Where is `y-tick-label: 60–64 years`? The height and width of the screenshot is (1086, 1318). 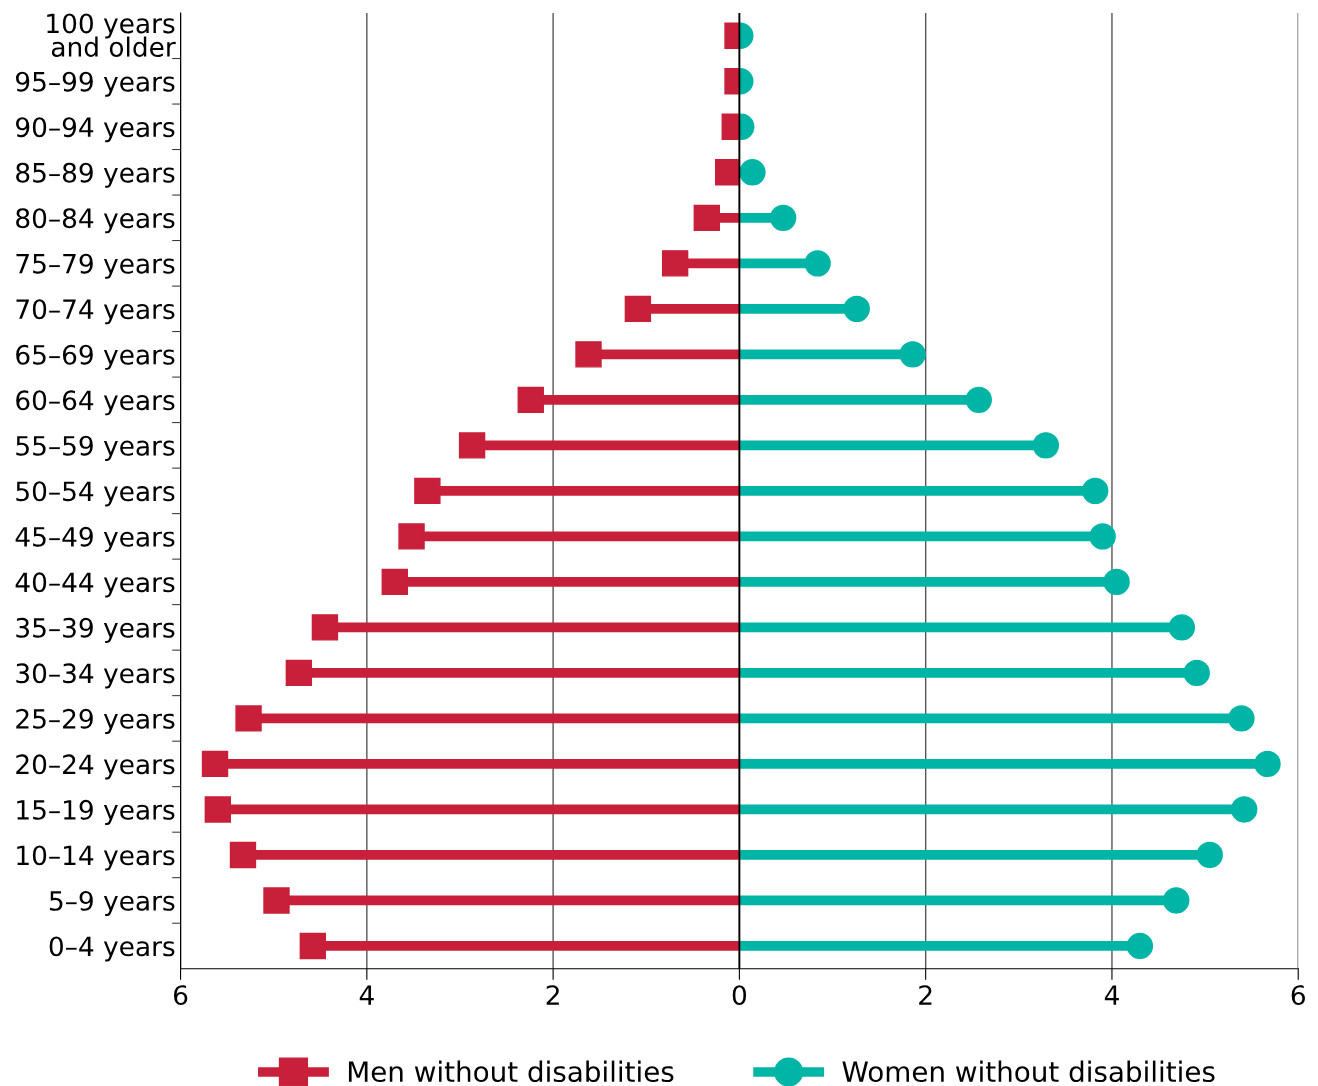
y-tick-label: 60–64 years is located at coordinates (95, 403).